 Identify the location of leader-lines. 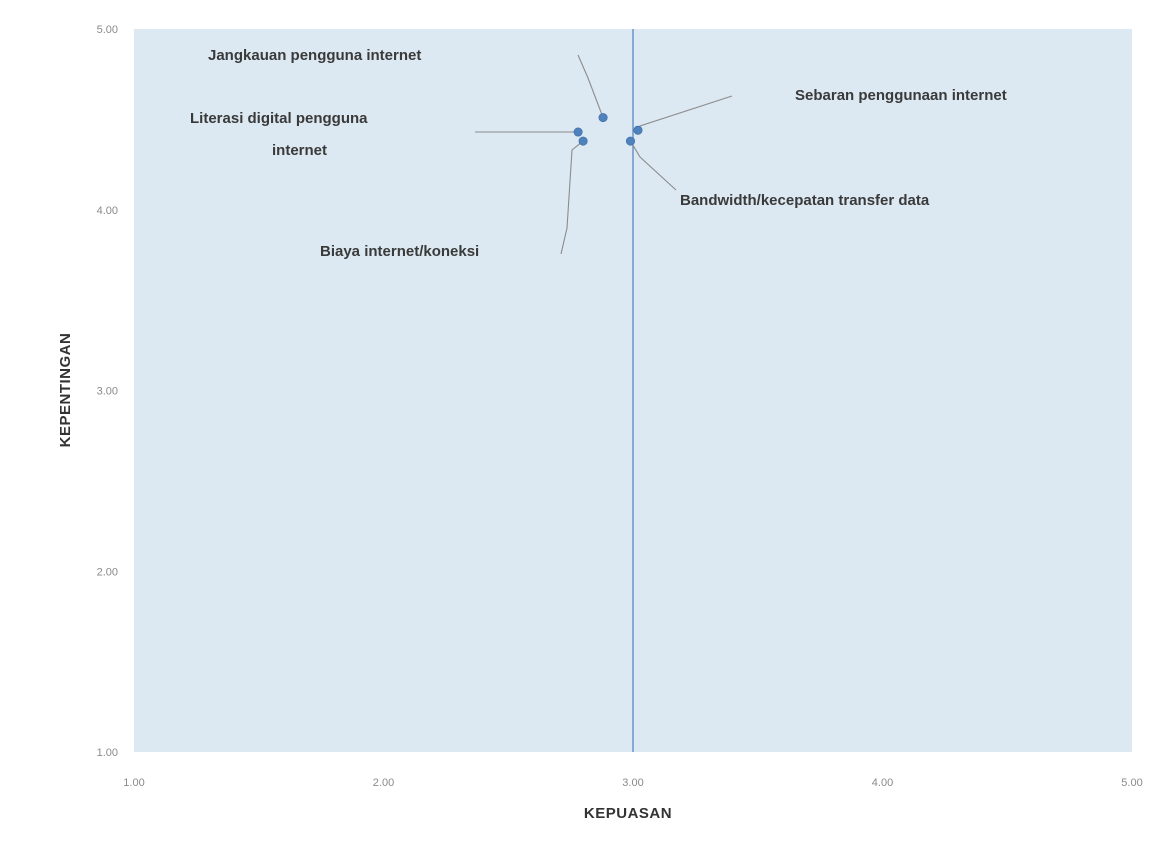
(604, 154).